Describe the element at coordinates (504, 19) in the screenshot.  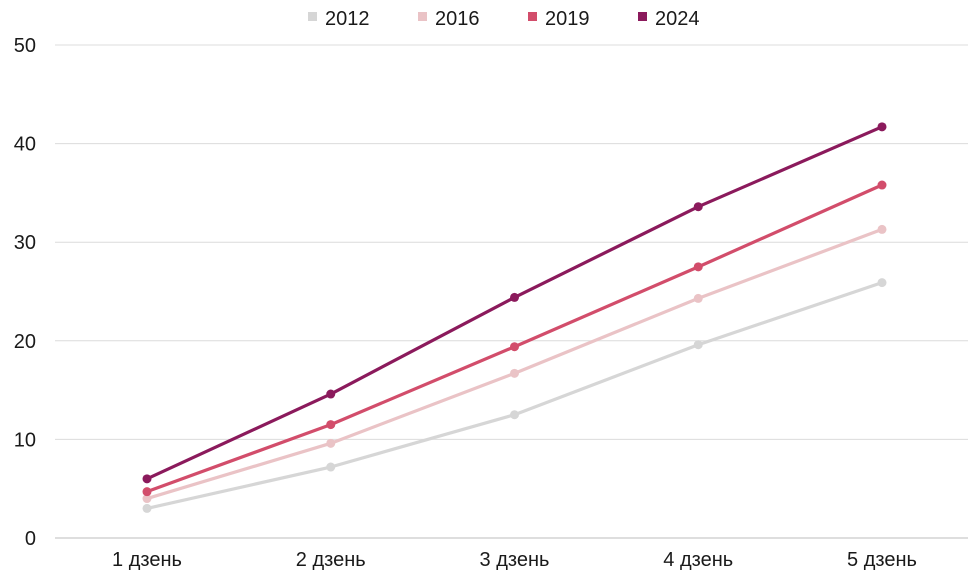
I see `legend: 2012 2016 2019 2024` at that location.